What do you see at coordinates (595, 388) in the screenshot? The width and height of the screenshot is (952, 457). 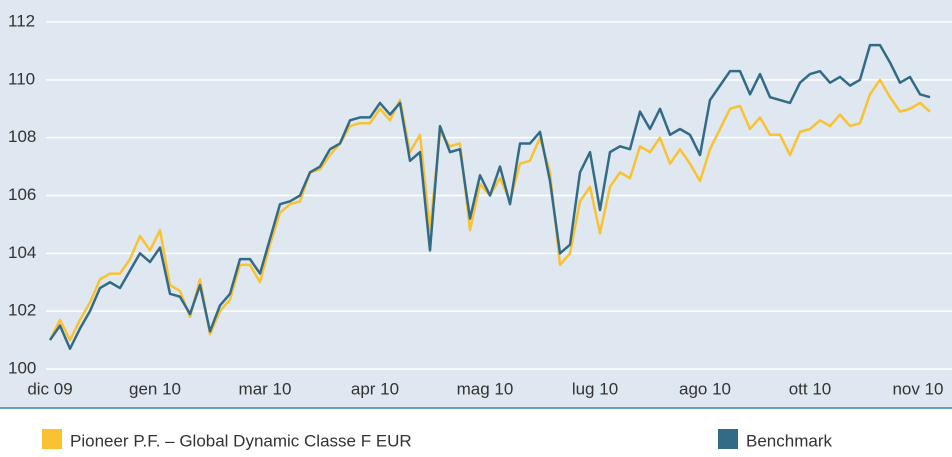 I see `x-tick-label: lug 10` at bounding box center [595, 388].